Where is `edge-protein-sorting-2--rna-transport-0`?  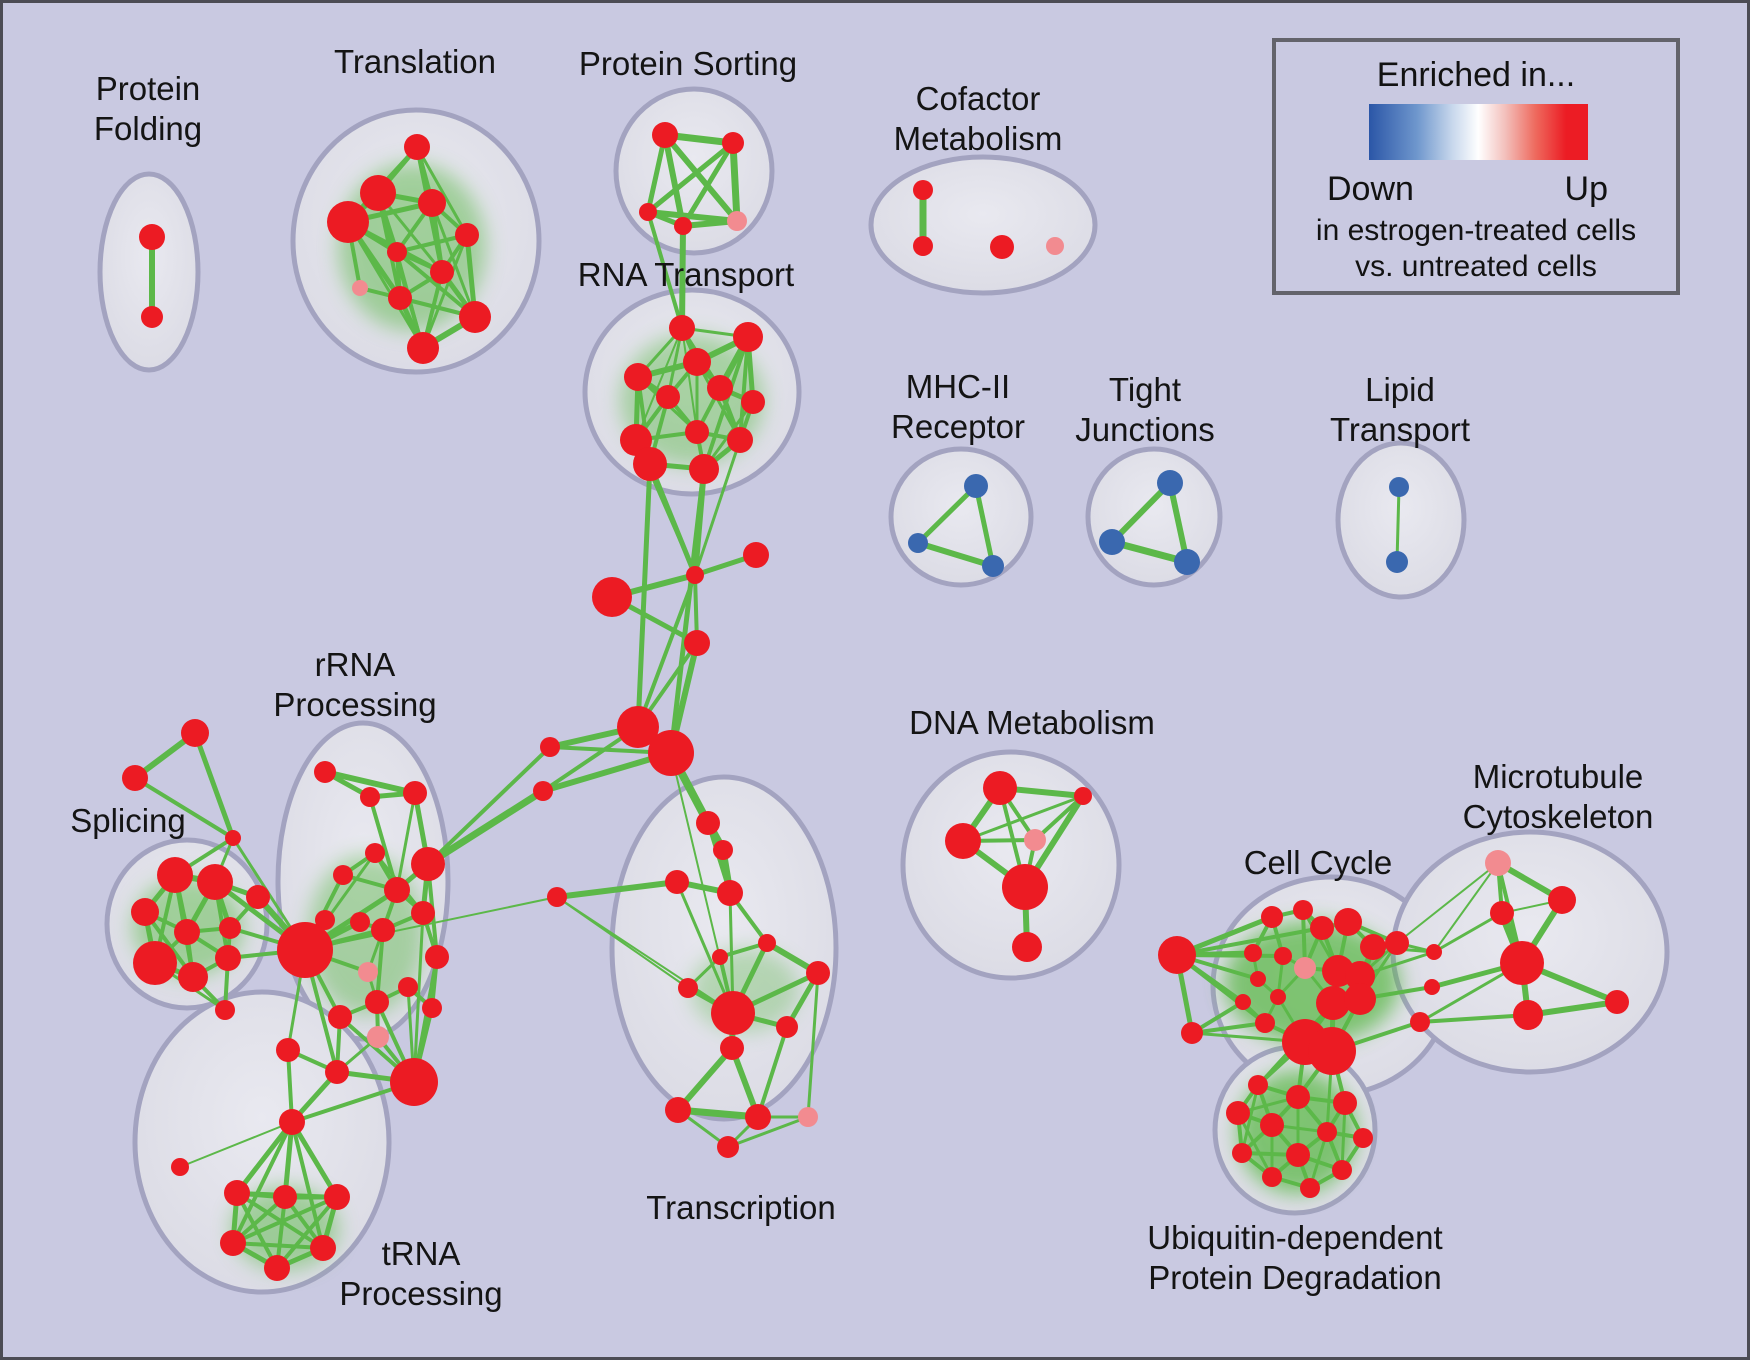
edge-protein-sorting-2--rna-transport-0 is located at coordinates (665, 270).